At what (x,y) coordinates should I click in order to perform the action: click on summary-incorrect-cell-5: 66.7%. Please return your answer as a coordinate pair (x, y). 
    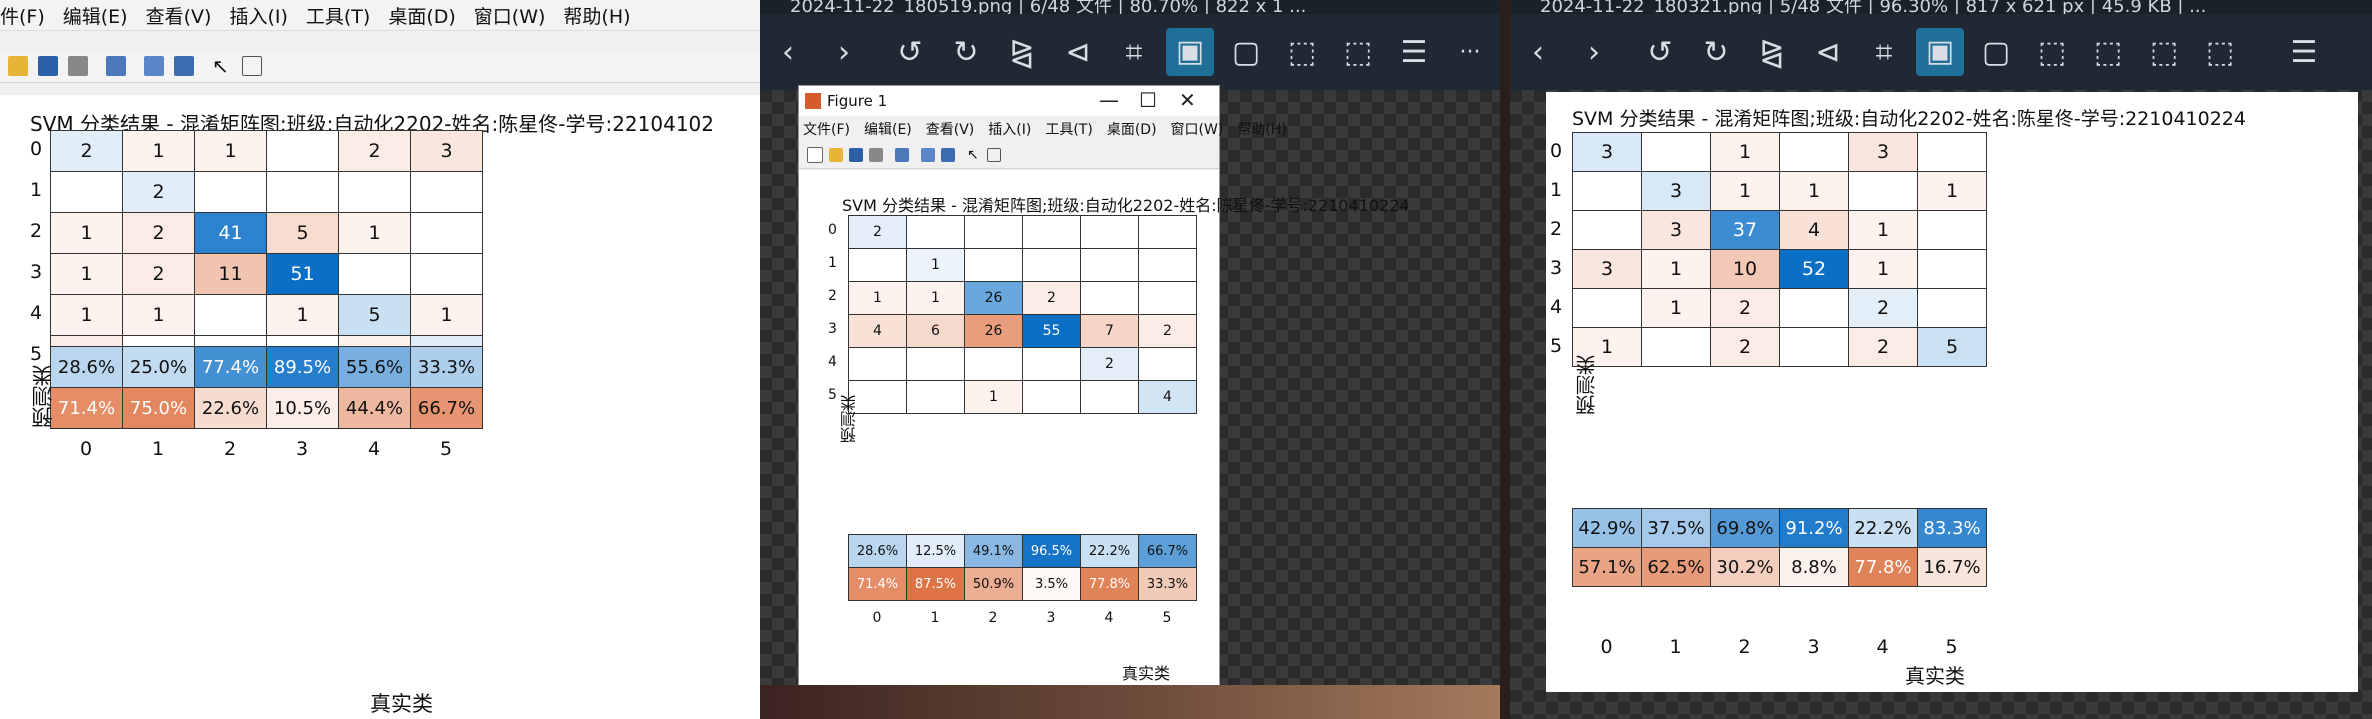
    Looking at the image, I should click on (447, 408).